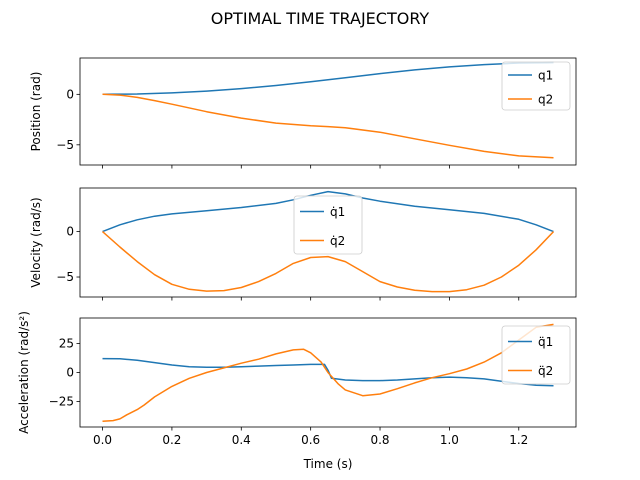  What do you see at coordinates (36, 242) in the screenshot?
I see `y-axis-label: Velocity (rad/s)` at bounding box center [36, 242].